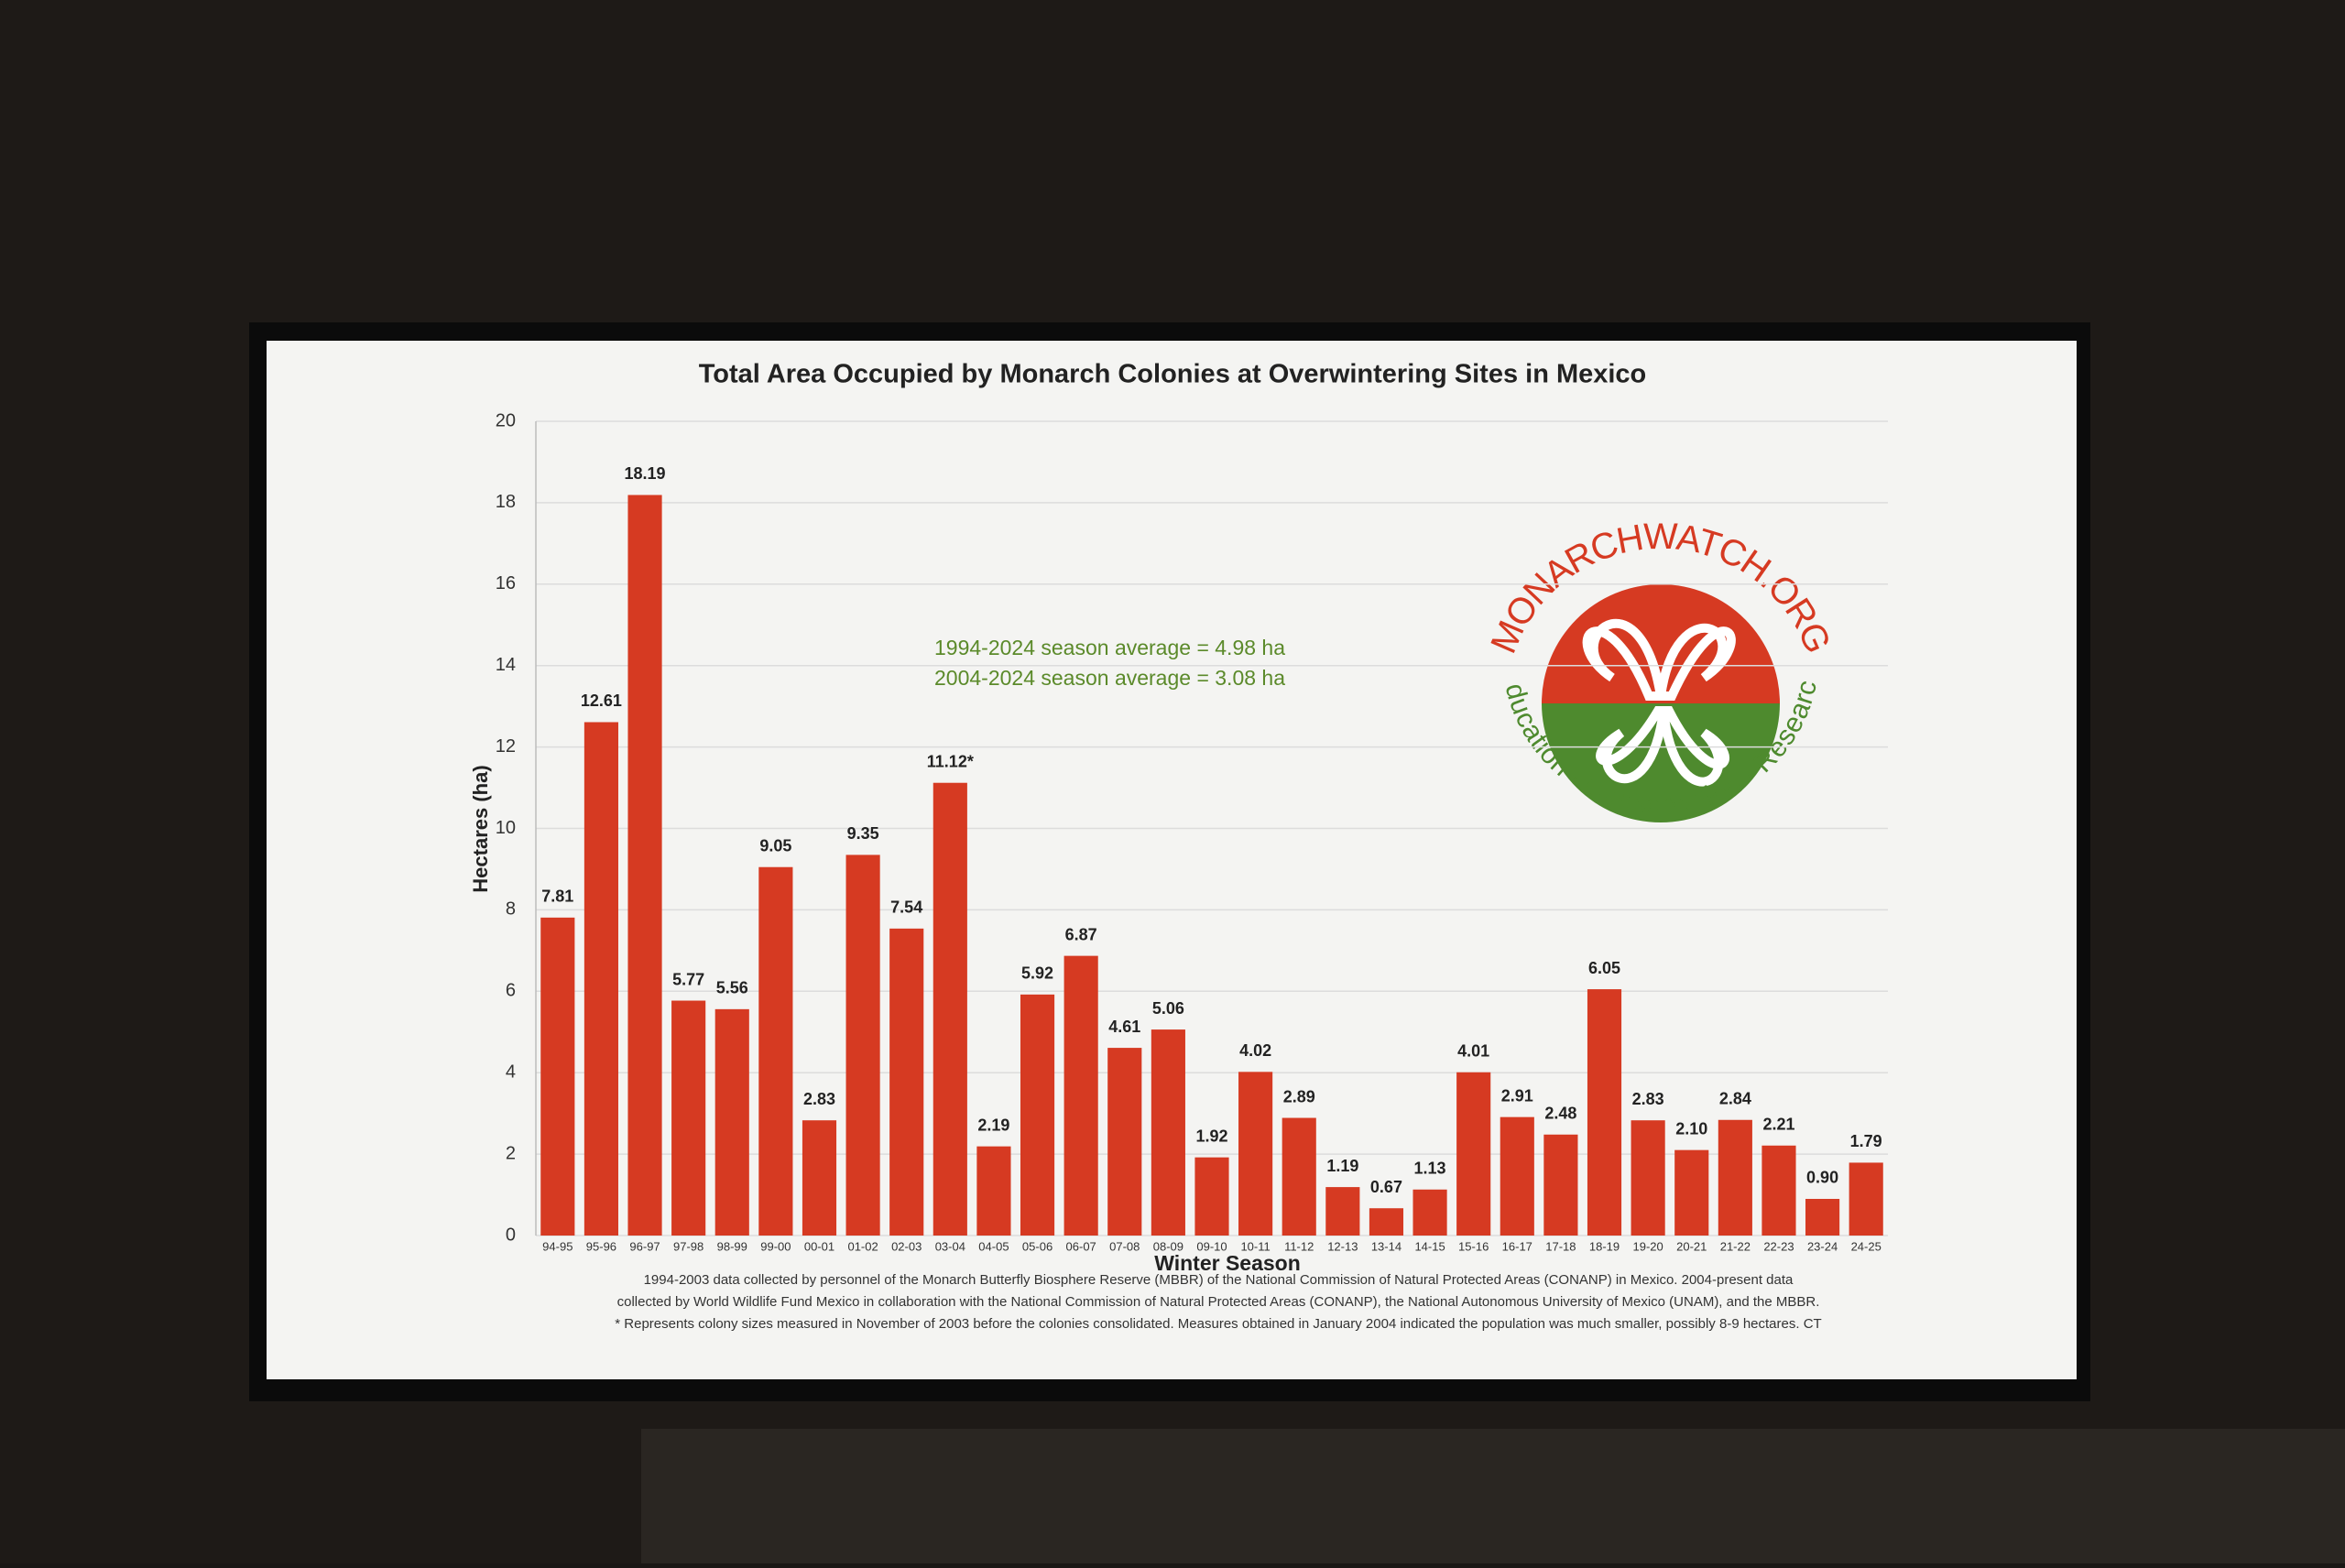 This screenshot has height=1568, width=2345. What do you see at coordinates (480, 828) in the screenshot?
I see `y-axis-label: Hectares (ha)` at bounding box center [480, 828].